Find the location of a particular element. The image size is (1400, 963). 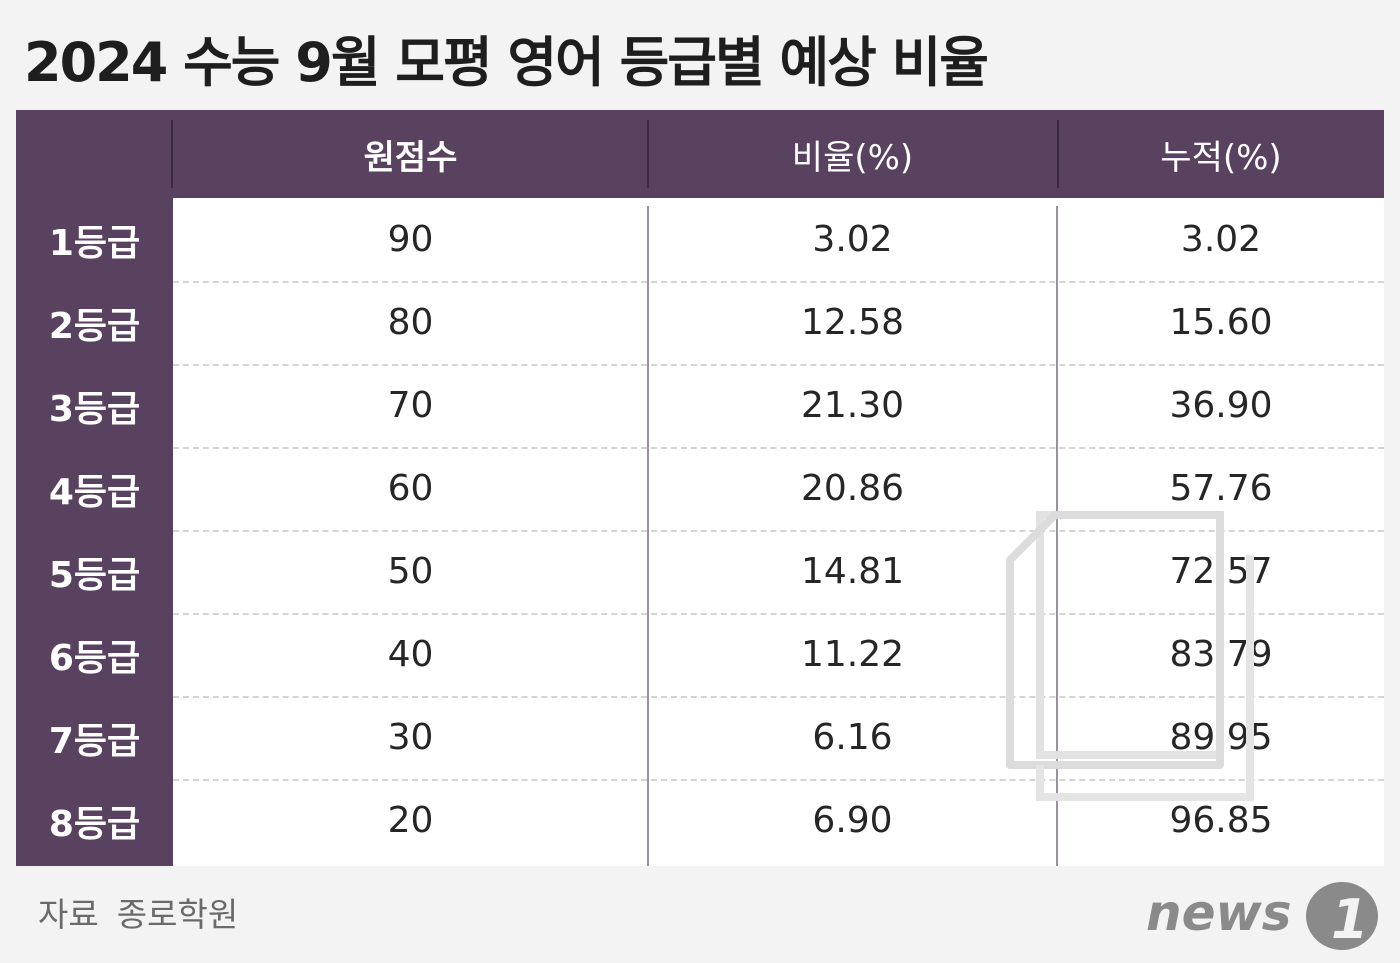

cell-ratio: 12.58 is located at coordinates (852, 322).